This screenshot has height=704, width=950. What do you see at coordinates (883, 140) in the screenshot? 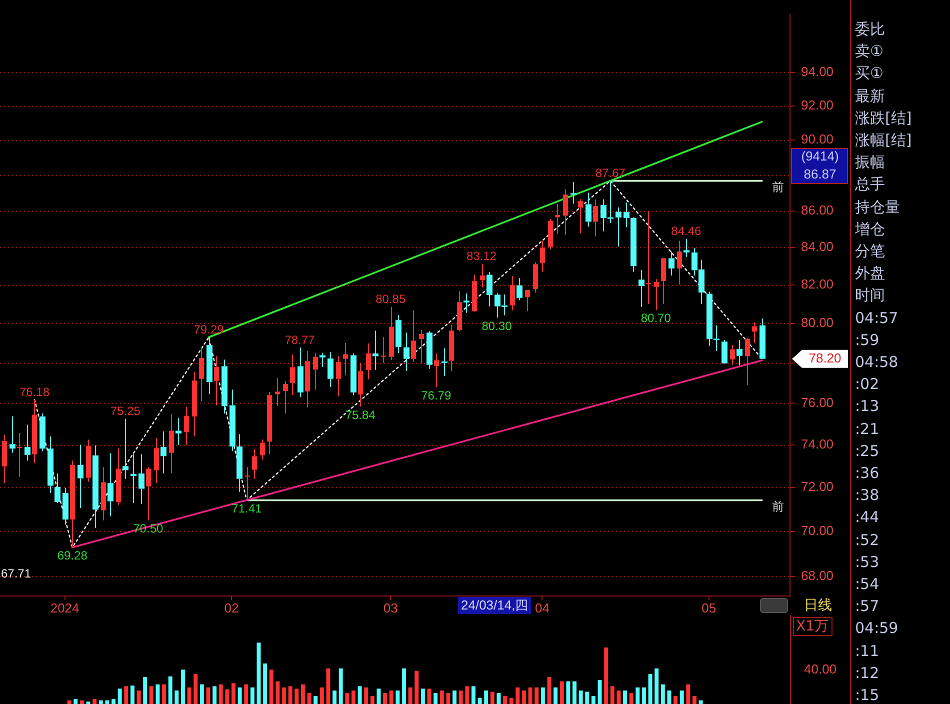
I see `text: 涨幅[结]` at bounding box center [883, 140].